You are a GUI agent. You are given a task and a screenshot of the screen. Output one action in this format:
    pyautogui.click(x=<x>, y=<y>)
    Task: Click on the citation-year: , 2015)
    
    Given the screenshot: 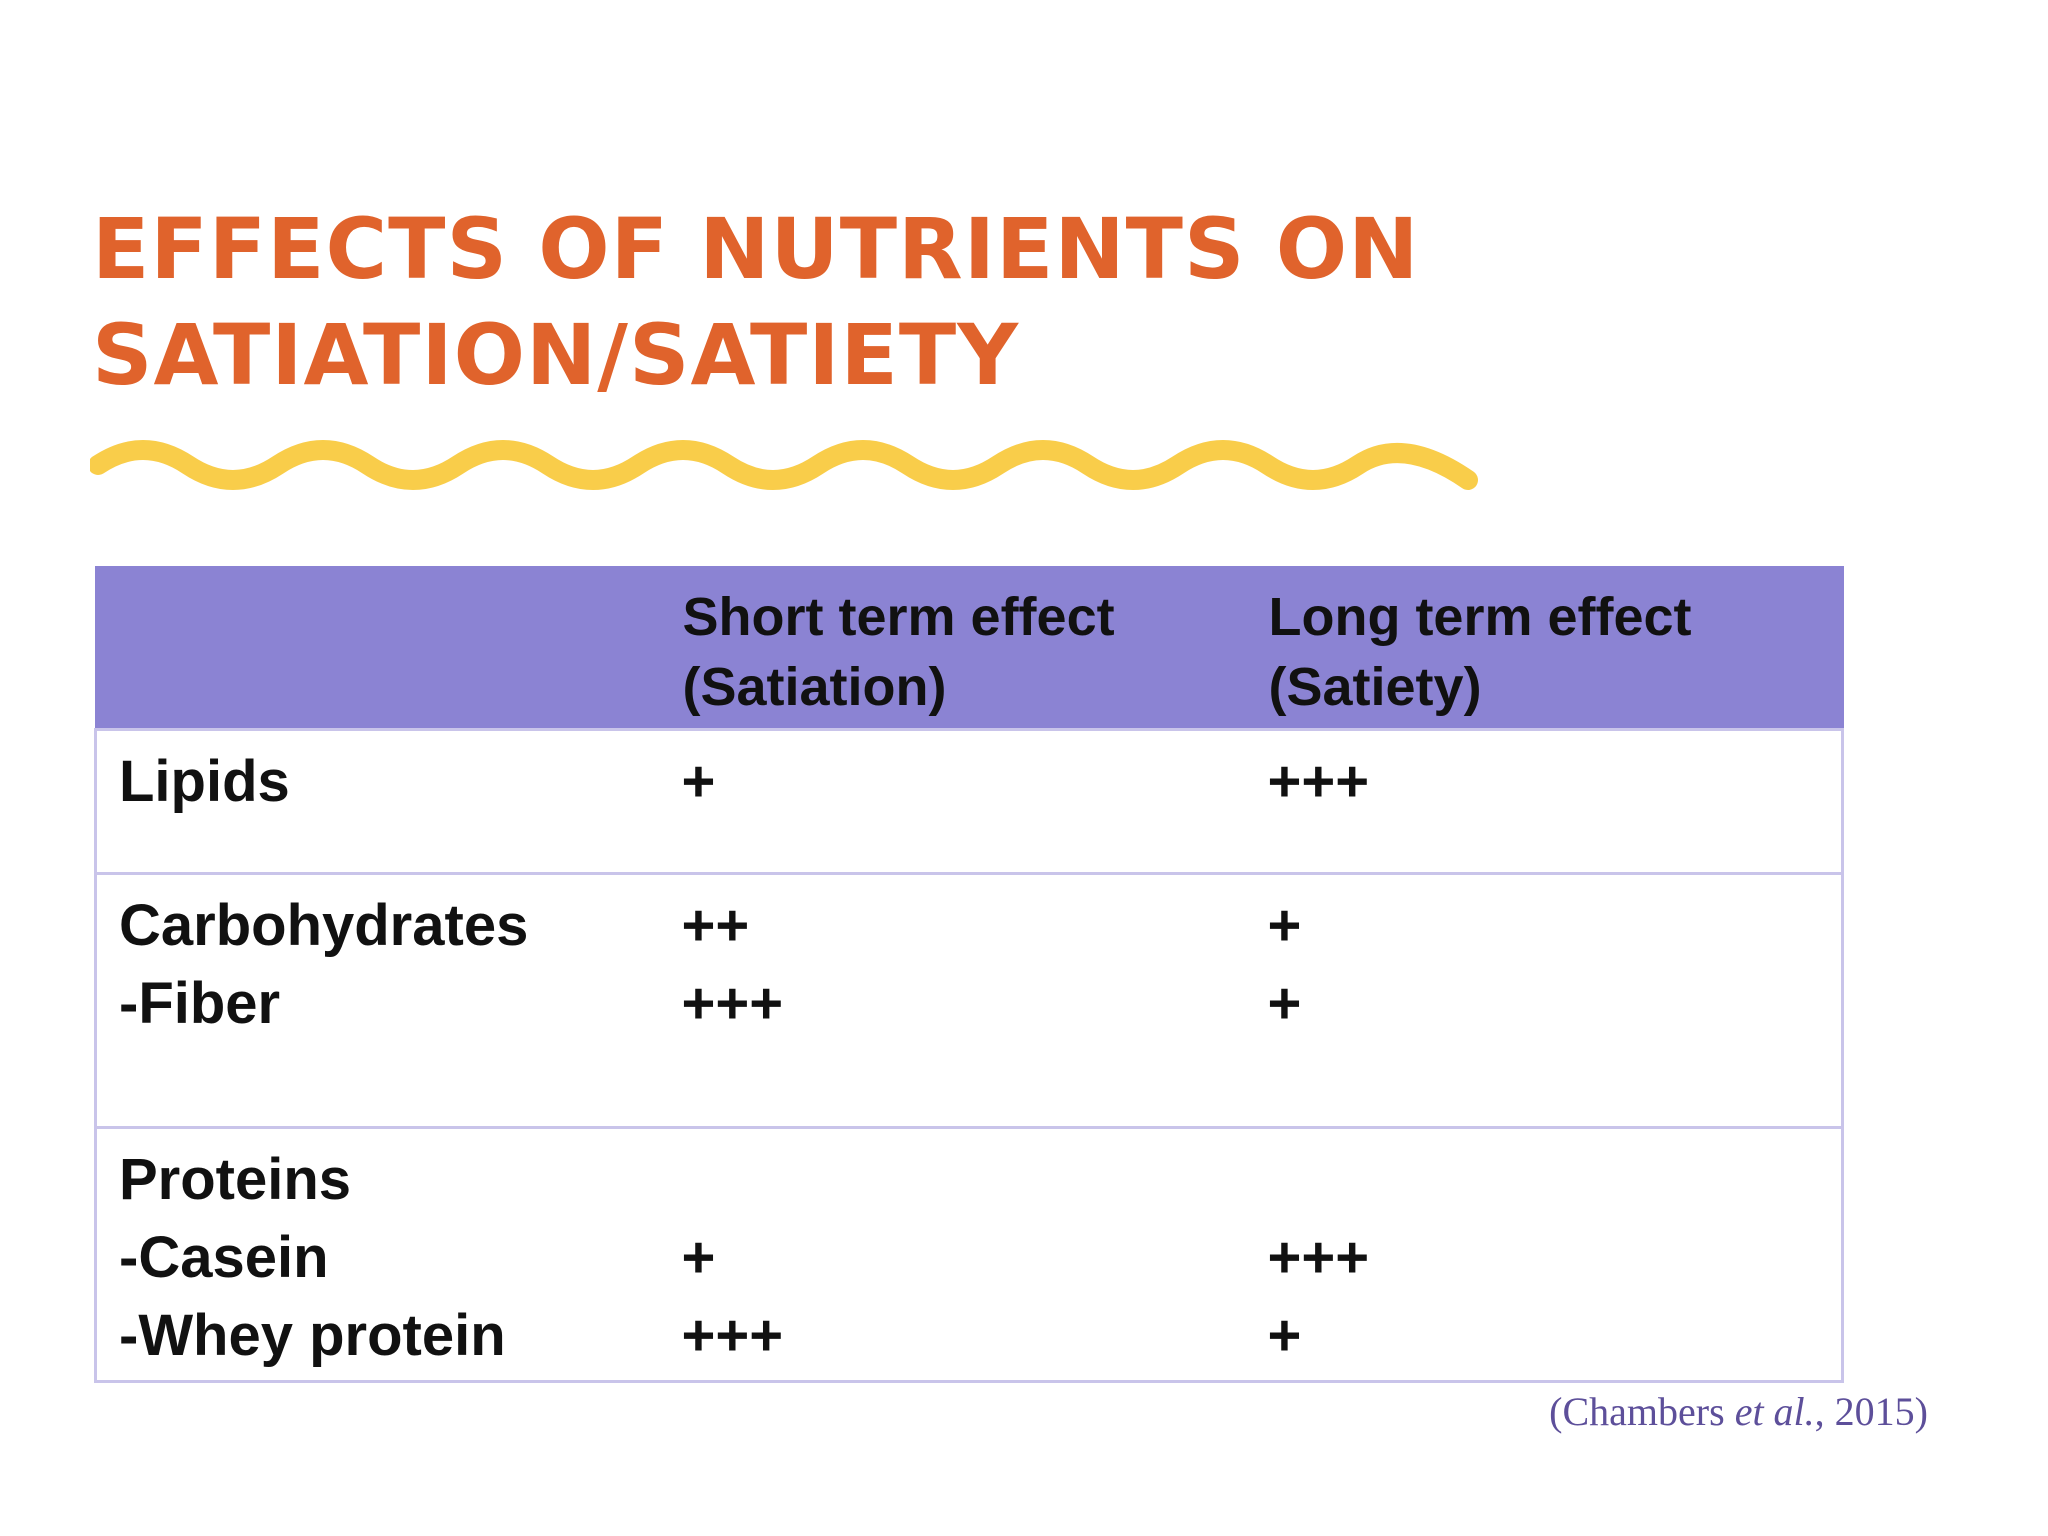 What is the action you would take?
    pyautogui.click(x=1871, y=1411)
    